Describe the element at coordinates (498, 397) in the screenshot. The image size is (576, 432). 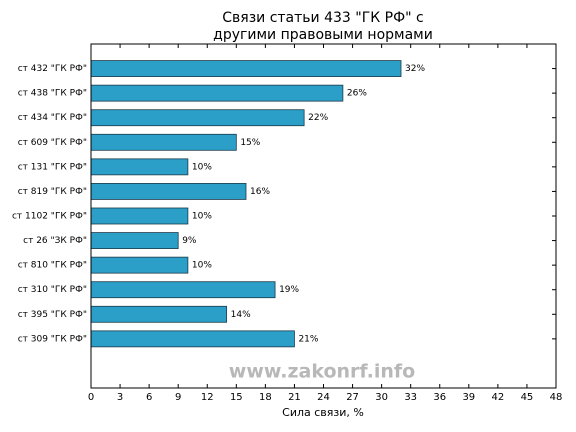
I see `x-tick-label: 42` at that location.